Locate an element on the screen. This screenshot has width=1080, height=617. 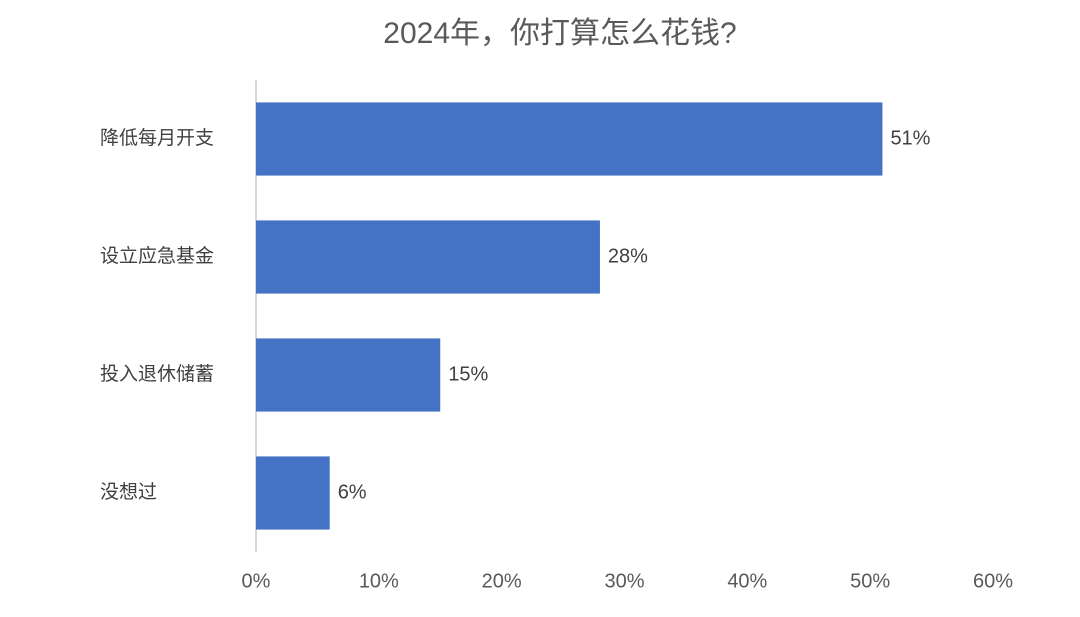
y-tick-label: 没想过 is located at coordinates (128, 492).